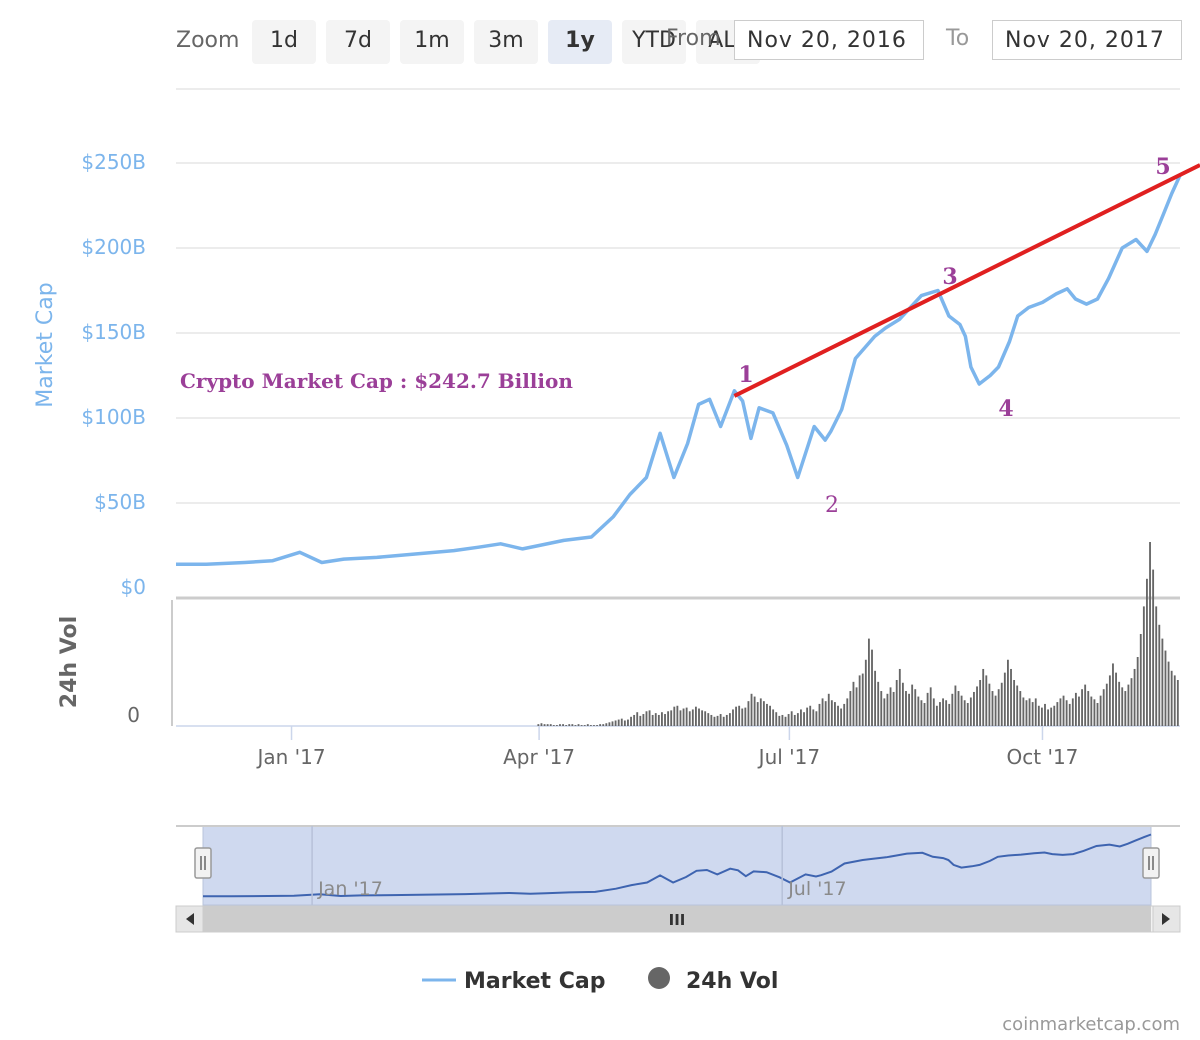 The height and width of the screenshot is (1040, 1200). Describe the element at coordinates (290, 757) in the screenshot. I see `x-tick-label: Jan '17` at that location.